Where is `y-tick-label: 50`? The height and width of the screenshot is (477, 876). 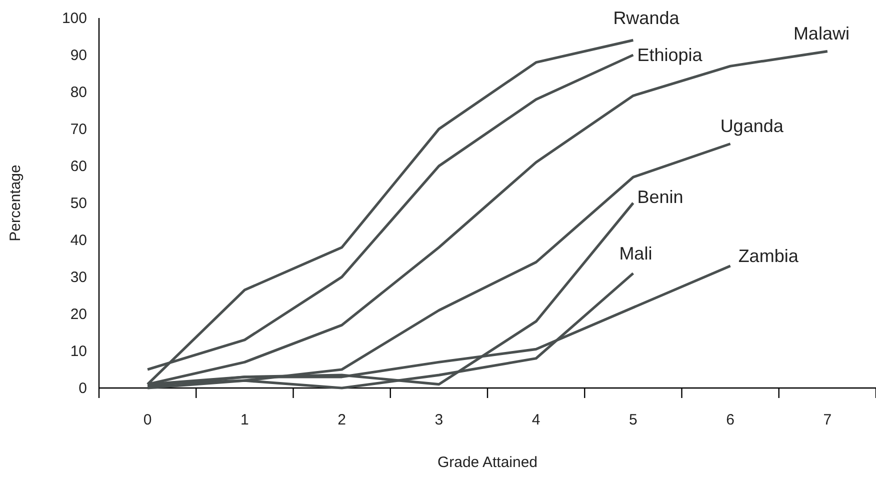 y-tick-label: 50 is located at coordinates (78, 203).